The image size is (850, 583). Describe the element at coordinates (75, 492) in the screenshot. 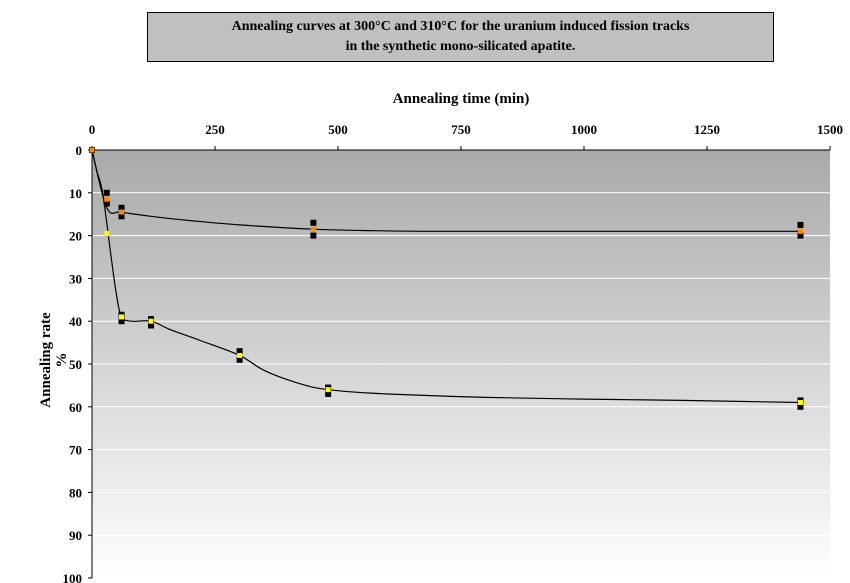

I see `y-tick-label: 80` at that location.